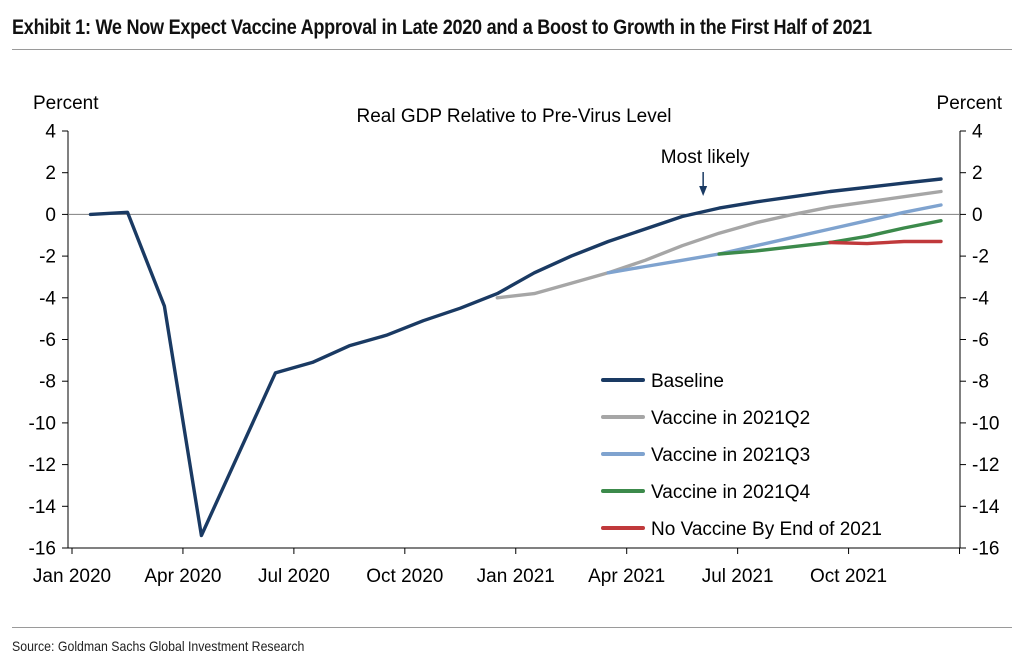 The height and width of the screenshot is (664, 1024). I want to click on y-tick-label-left: -14, so click(43, 507).